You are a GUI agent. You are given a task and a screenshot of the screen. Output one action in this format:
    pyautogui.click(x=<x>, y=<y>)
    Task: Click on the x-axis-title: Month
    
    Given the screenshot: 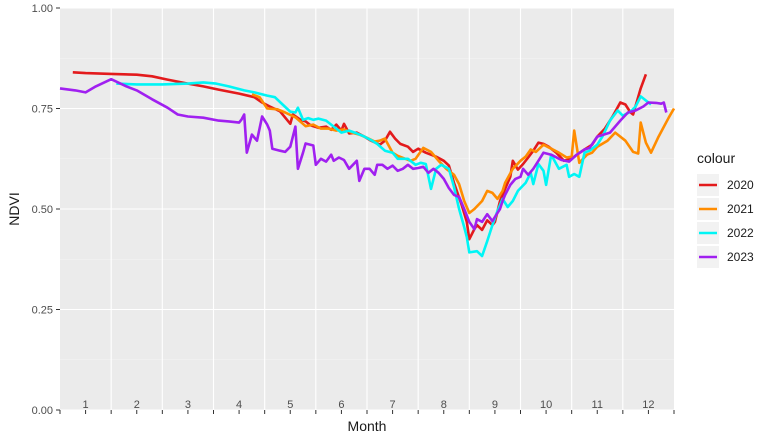 What is the action you would take?
    pyautogui.click(x=367, y=426)
    